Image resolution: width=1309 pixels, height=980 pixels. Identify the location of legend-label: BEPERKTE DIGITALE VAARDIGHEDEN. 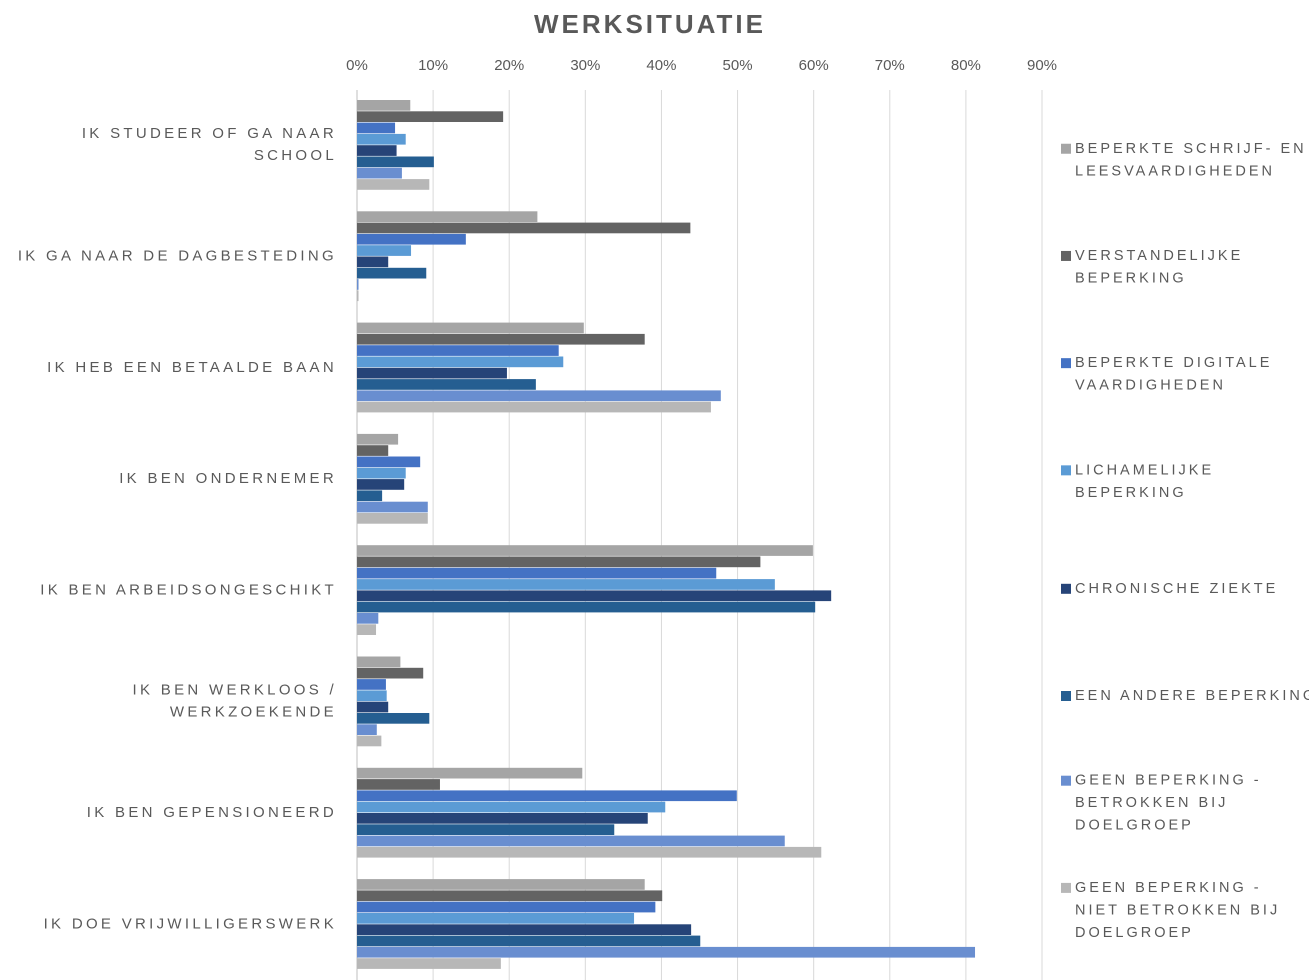
(1173, 374).